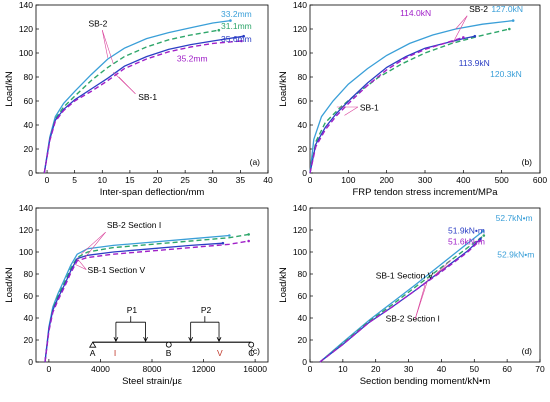  Describe the element at coordinates (132, 310) in the screenshot. I see `load-label: P1` at that location.